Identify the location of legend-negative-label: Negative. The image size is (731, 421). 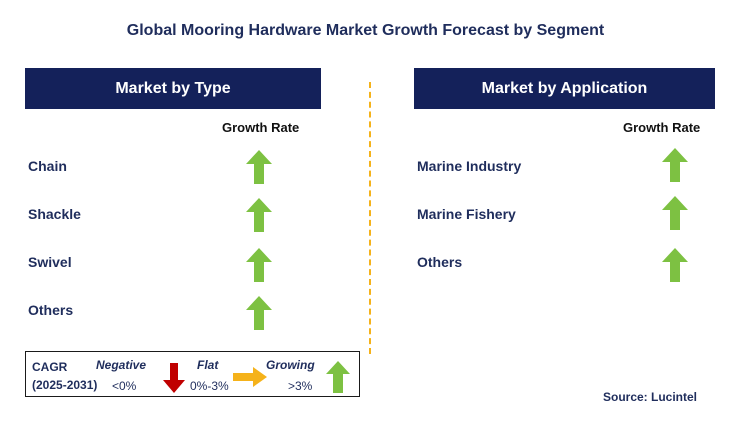
(121, 365).